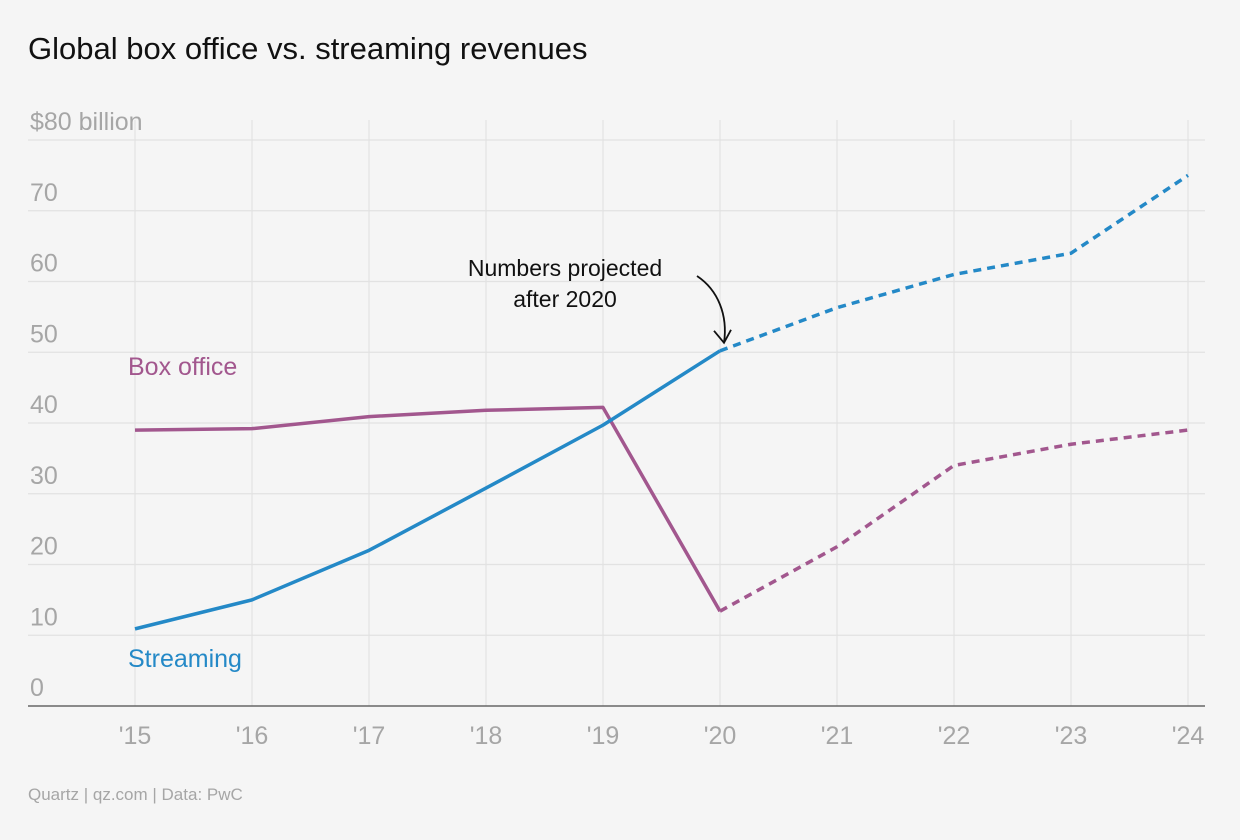  What do you see at coordinates (1071, 736) in the screenshot?
I see `x-tick-label: '23` at bounding box center [1071, 736].